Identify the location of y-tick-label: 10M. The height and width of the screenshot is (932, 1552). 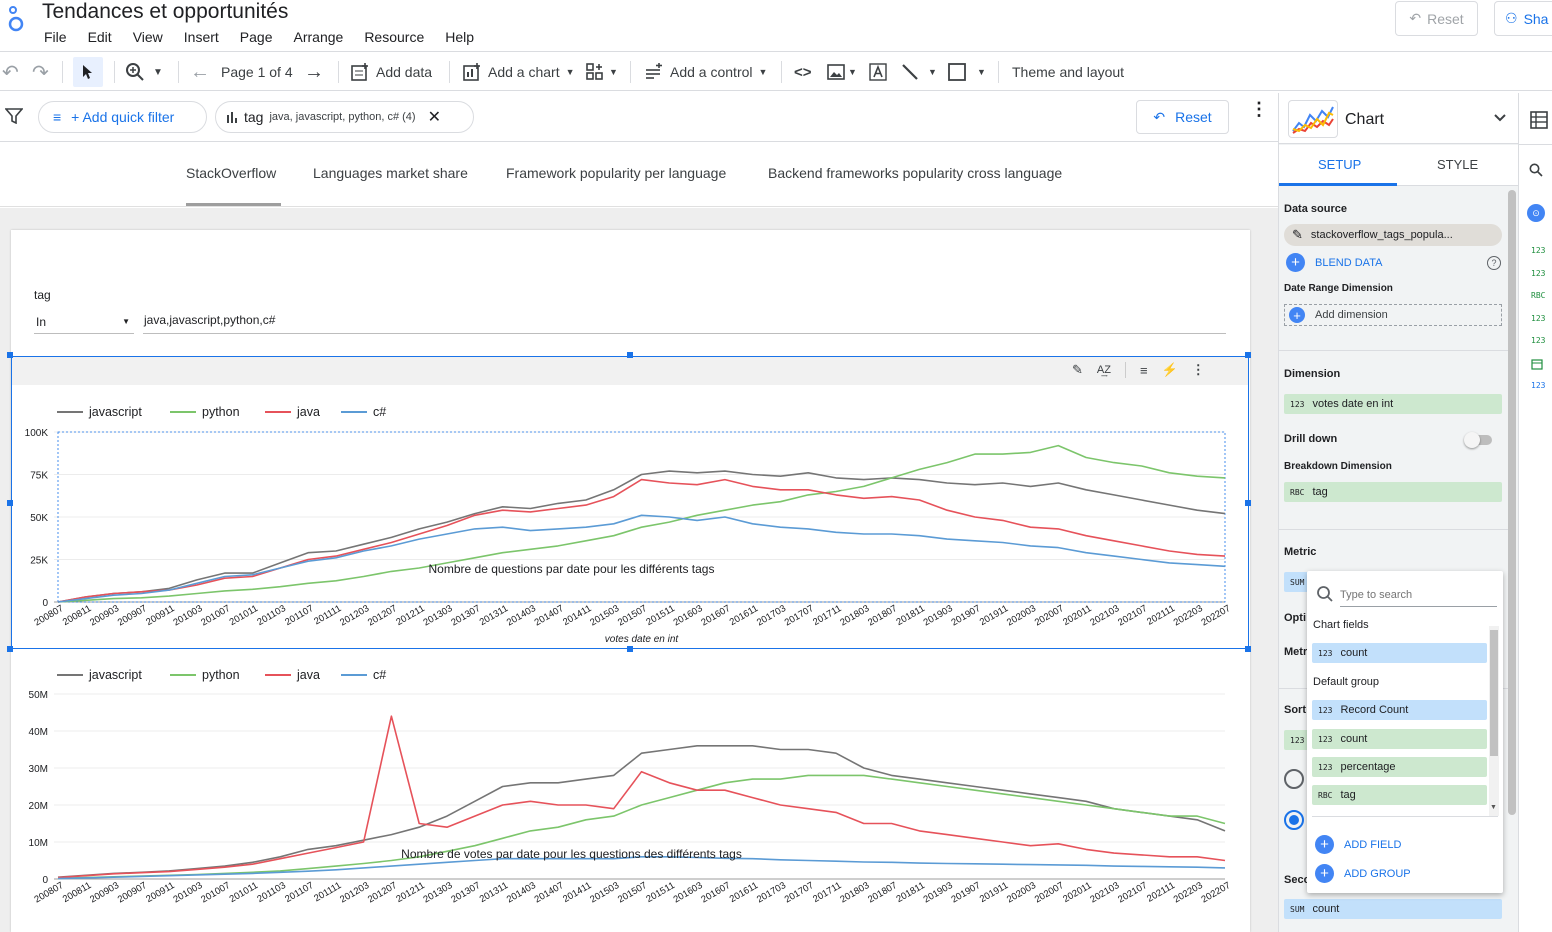
(38, 843).